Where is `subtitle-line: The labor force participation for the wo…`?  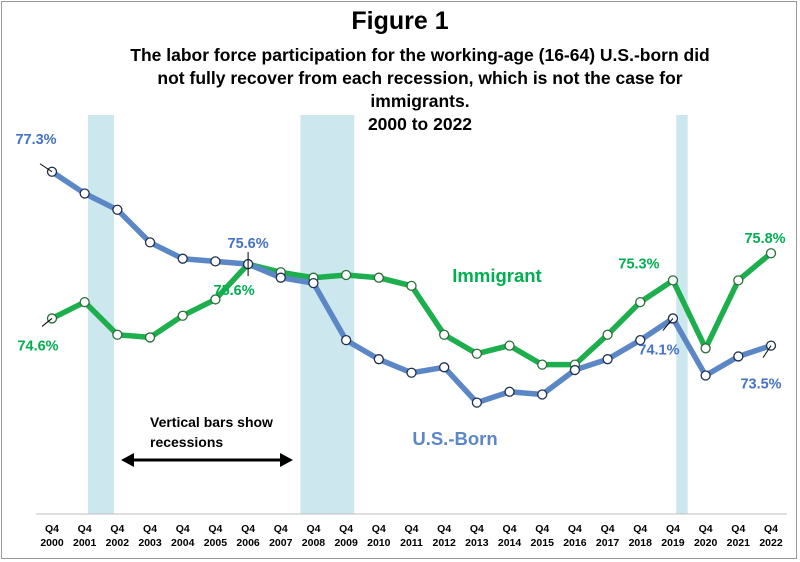
subtitle-line: The labor force participation for the wo… is located at coordinates (420, 55).